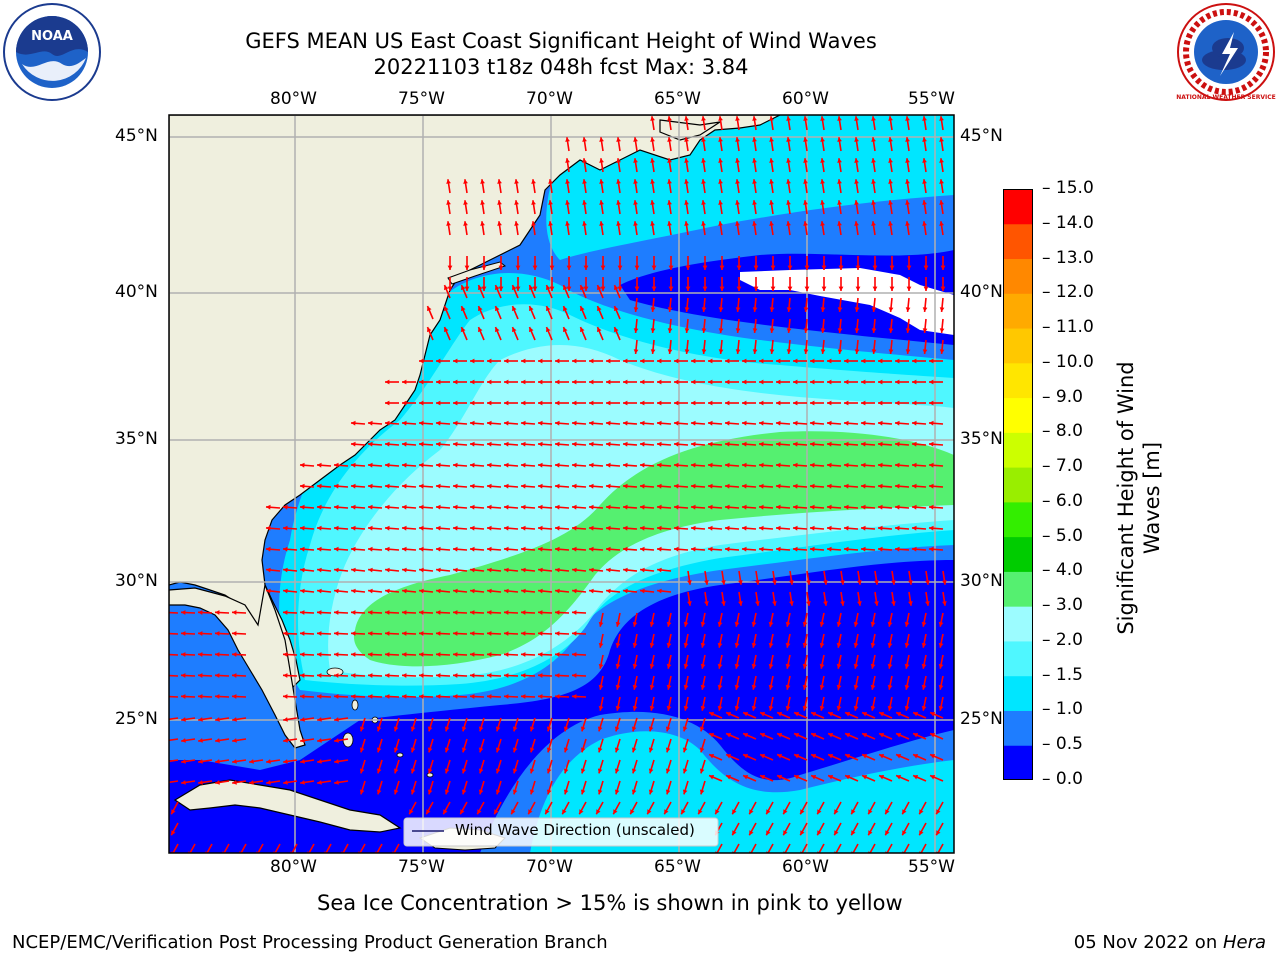 The height and width of the screenshot is (964, 1280). What do you see at coordinates (981, 136) in the screenshot?
I see `lat-label-right-45: 45°N` at bounding box center [981, 136].